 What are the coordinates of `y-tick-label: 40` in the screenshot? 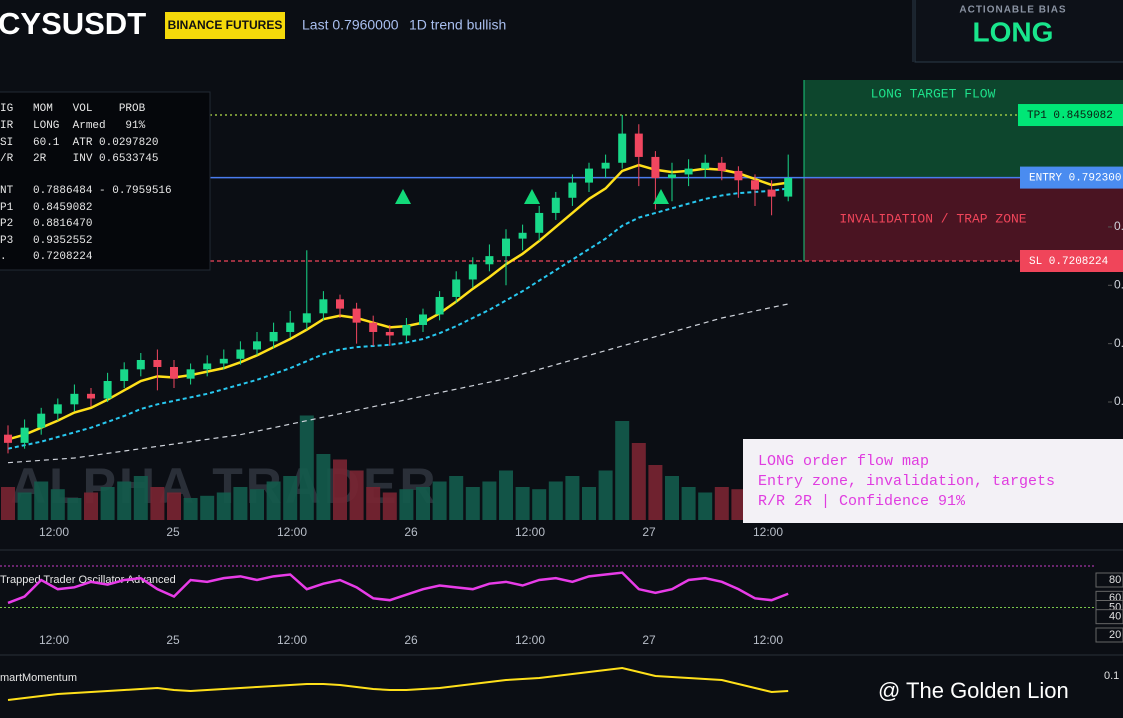 It's located at (1115, 617).